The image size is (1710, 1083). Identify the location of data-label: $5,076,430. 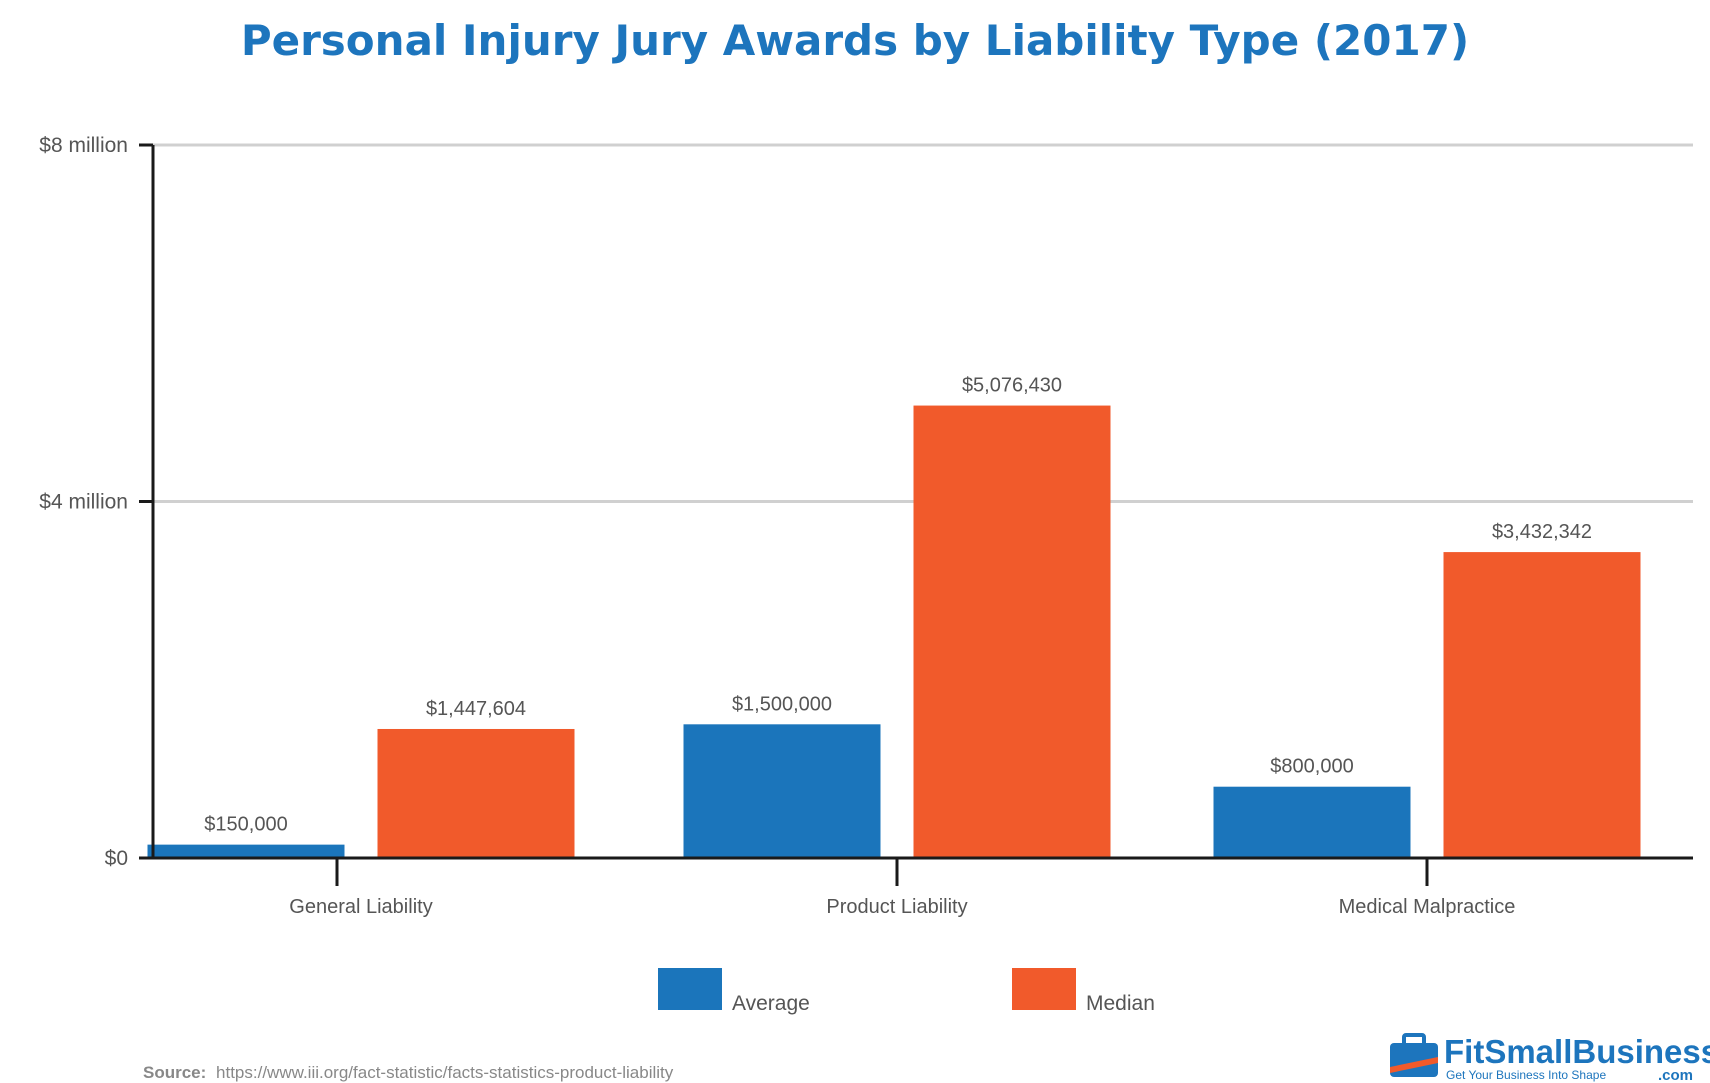
(1012, 386).